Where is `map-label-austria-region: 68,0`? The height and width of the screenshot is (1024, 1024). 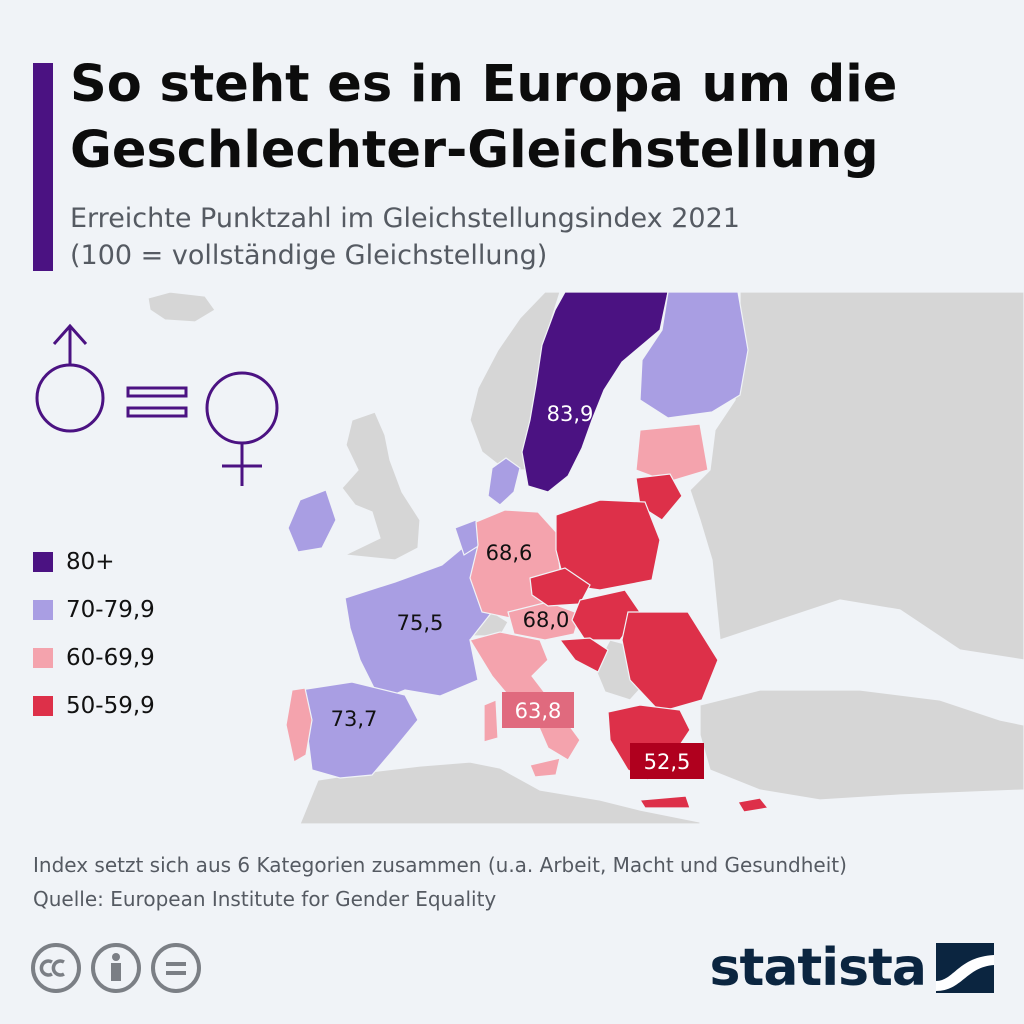
map-label-austria-region: 68,0 is located at coordinates (546, 620).